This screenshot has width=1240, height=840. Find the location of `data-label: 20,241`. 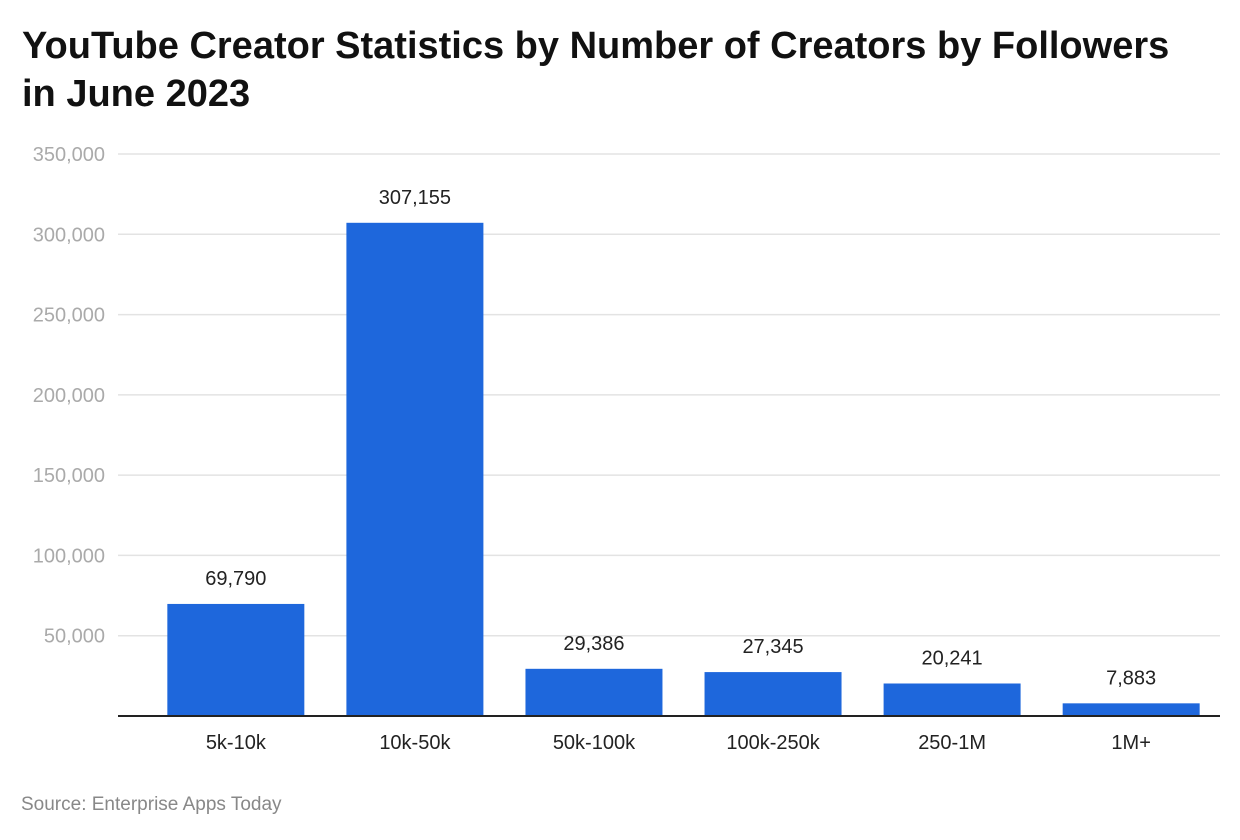

data-label: 20,241 is located at coordinates (952, 658).